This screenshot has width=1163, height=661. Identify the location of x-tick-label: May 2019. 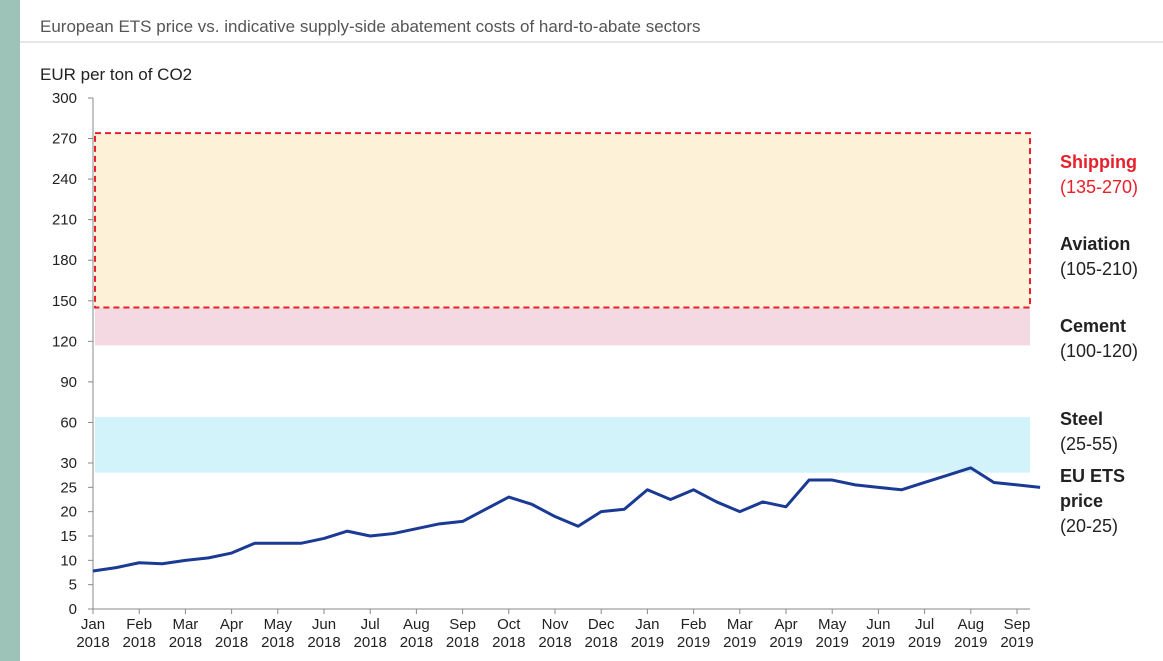
(832, 633).